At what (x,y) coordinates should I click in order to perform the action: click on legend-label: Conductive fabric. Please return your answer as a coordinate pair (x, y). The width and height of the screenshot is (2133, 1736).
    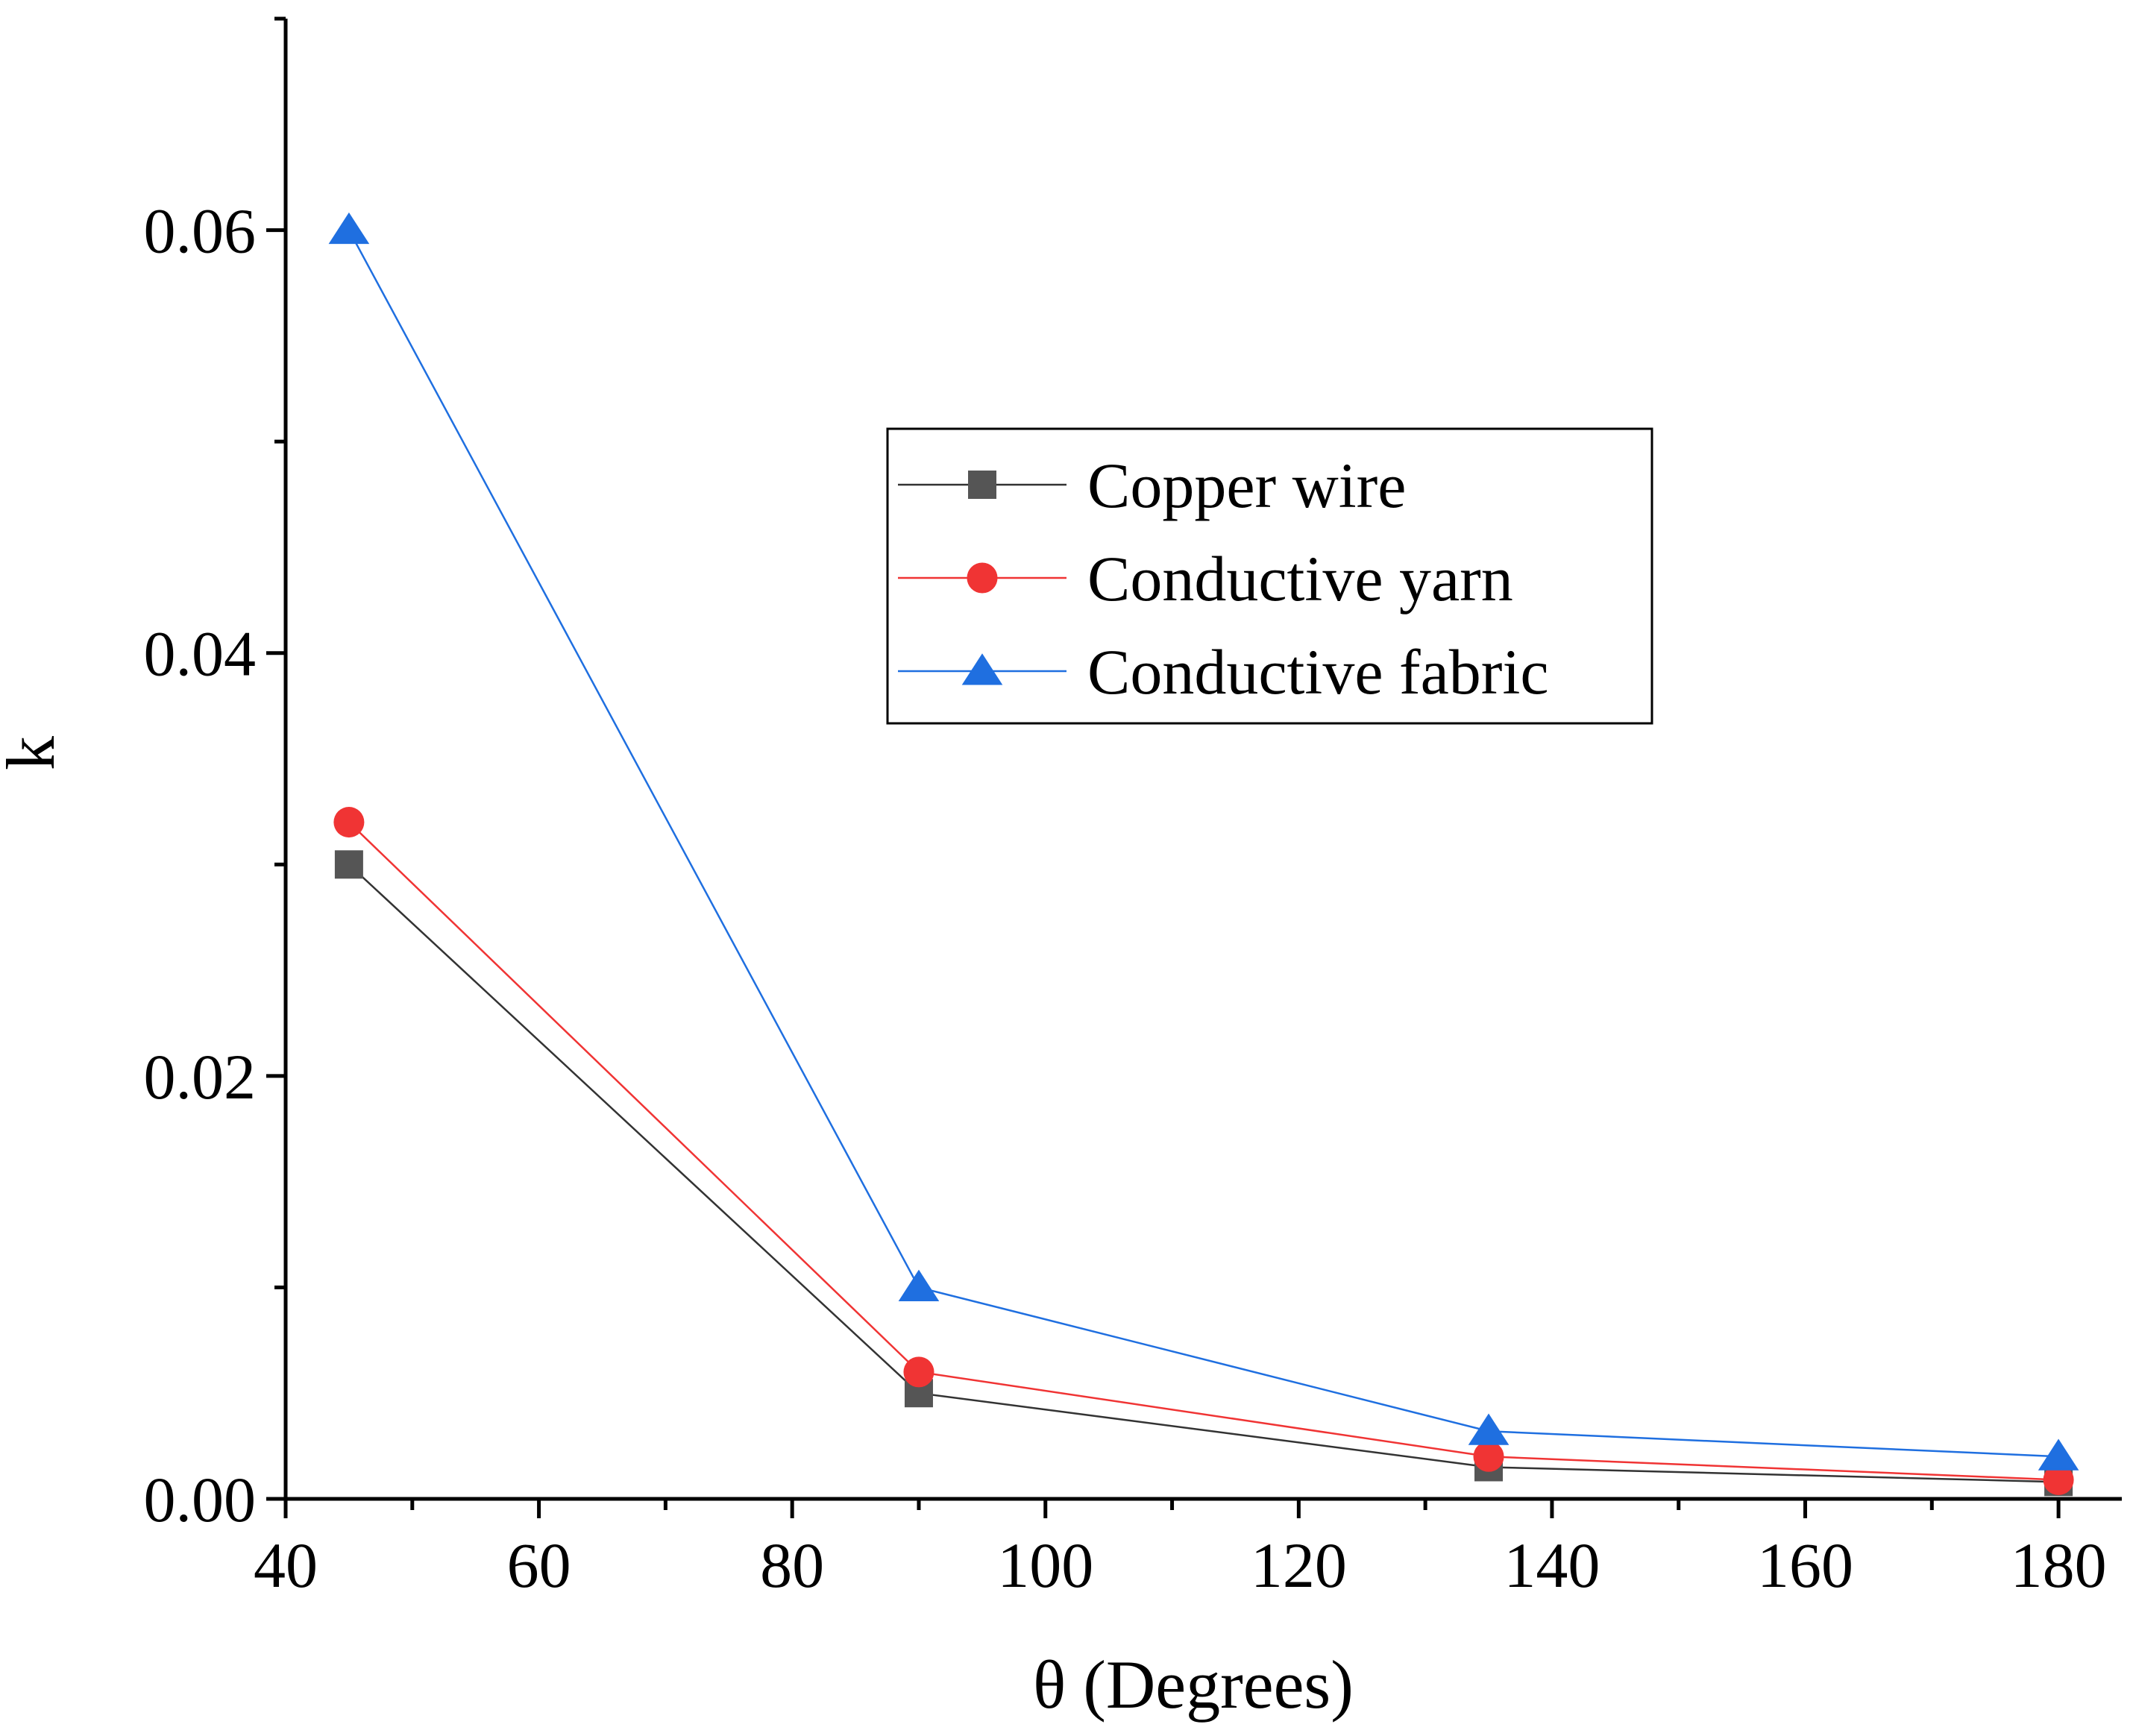
    Looking at the image, I should click on (1318, 672).